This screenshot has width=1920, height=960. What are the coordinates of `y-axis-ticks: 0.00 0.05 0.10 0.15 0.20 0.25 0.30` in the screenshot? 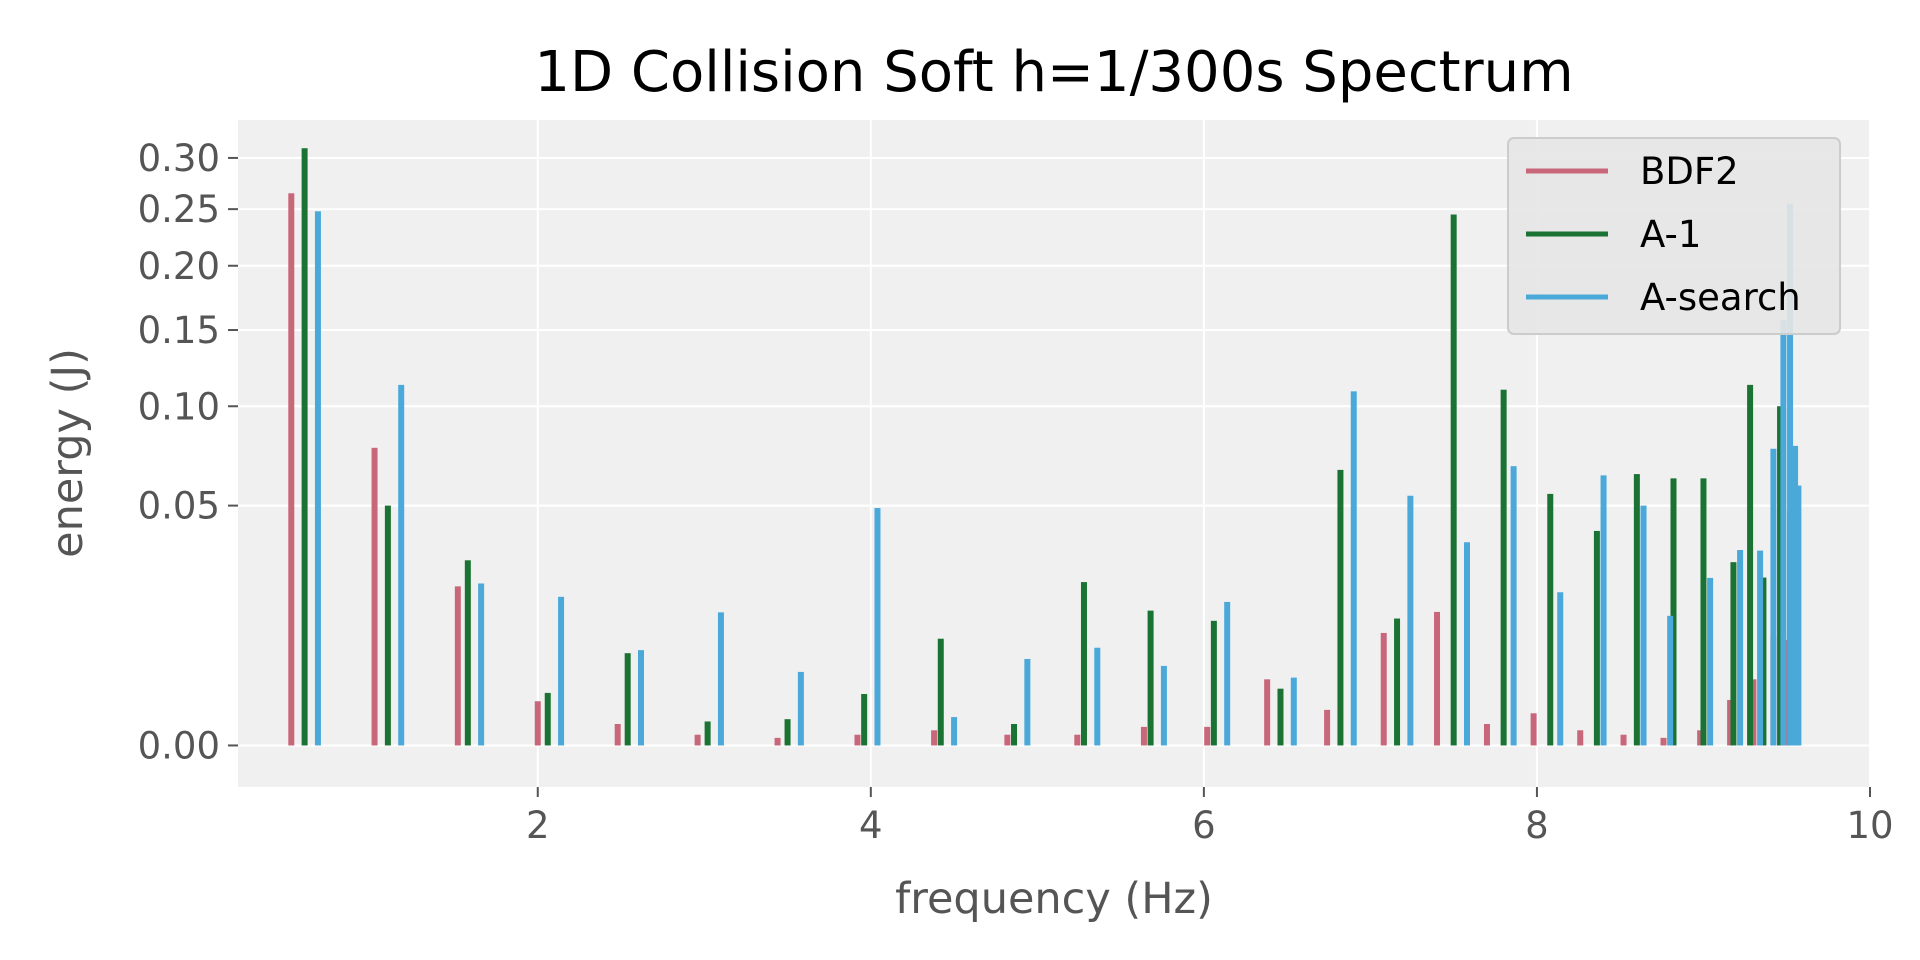 It's located at (188, 452).